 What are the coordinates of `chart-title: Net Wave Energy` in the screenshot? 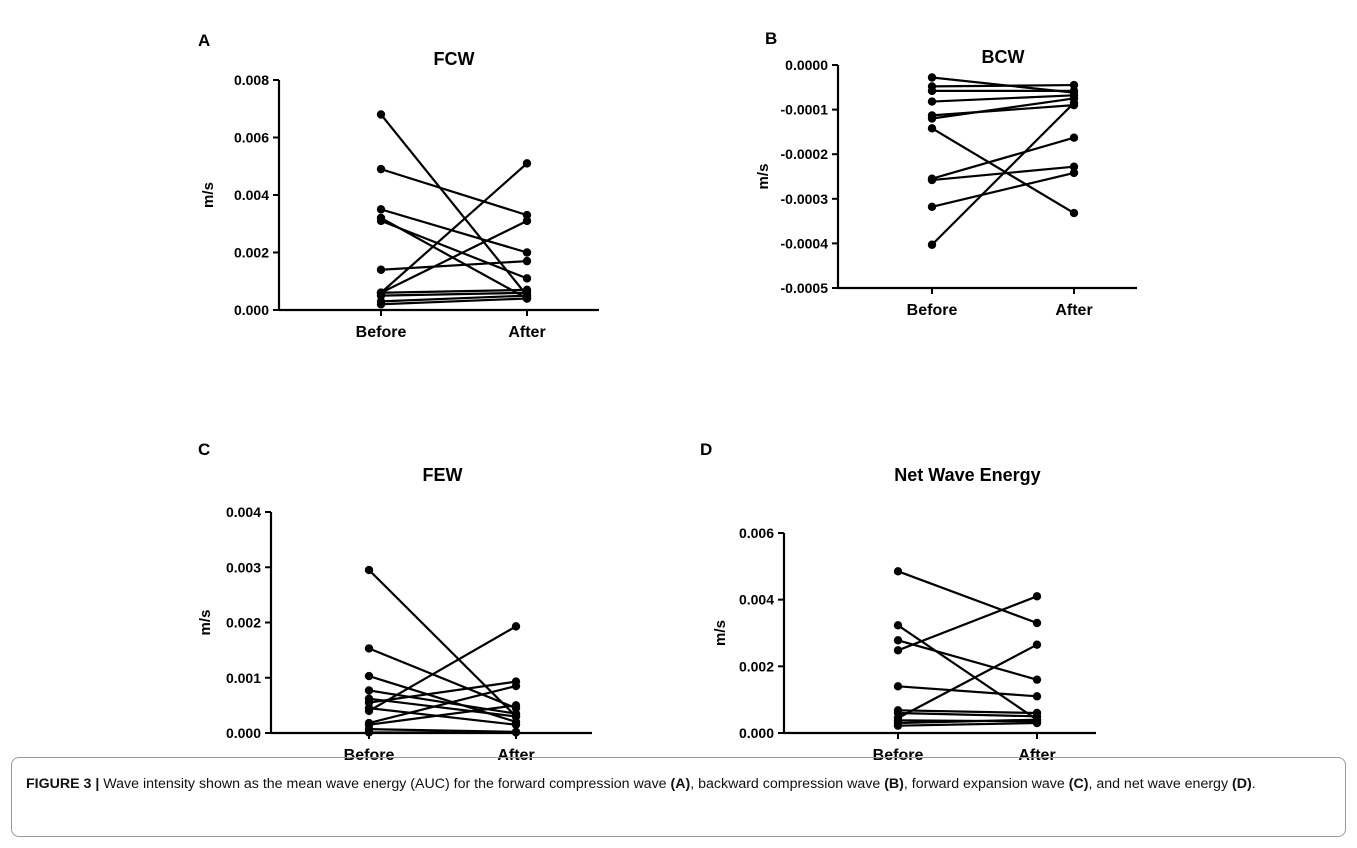 It's located at (967, 475).